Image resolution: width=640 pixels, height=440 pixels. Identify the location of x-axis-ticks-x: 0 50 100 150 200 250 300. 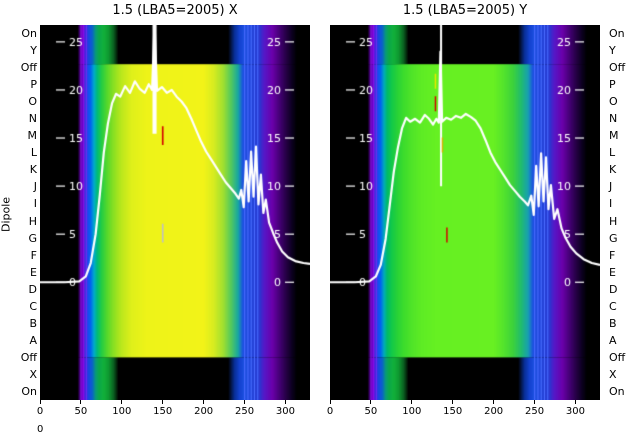
(178, 412).